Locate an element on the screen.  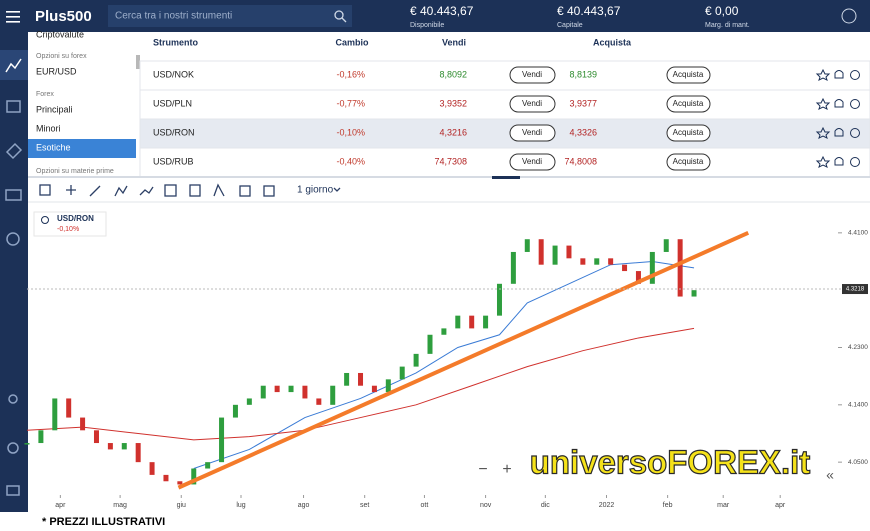
y-tick-label: 4.0500 is located at coordinates (858, 462).